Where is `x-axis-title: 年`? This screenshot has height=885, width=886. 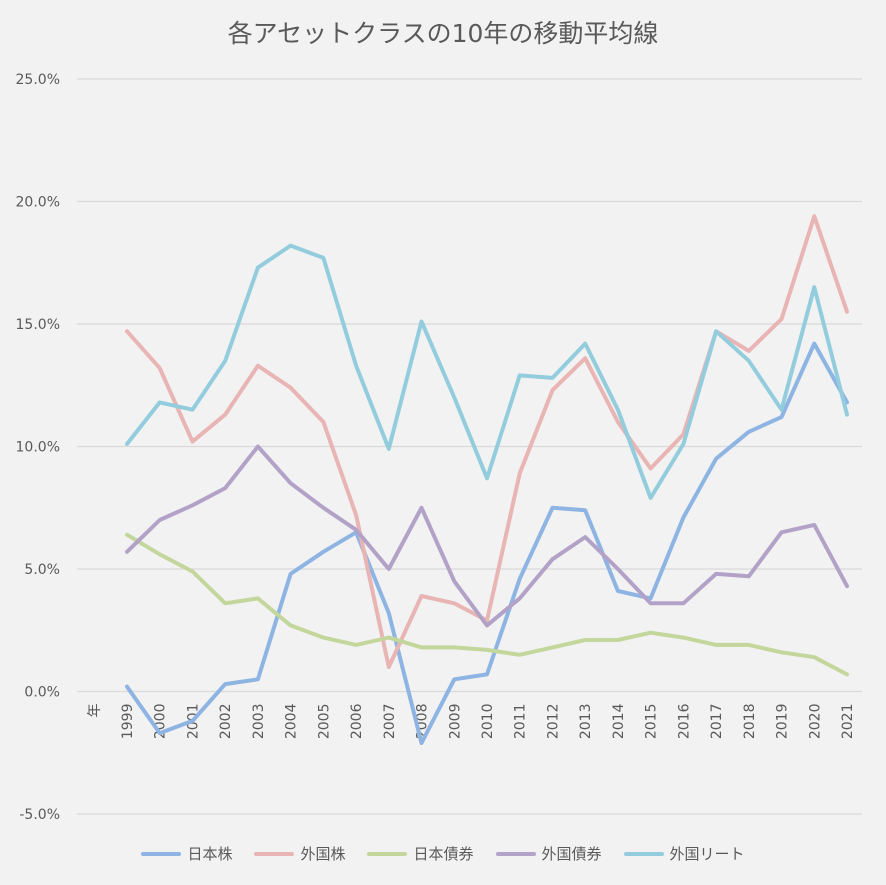 x-axis-title: 年 is located at coordinates (95, 711).